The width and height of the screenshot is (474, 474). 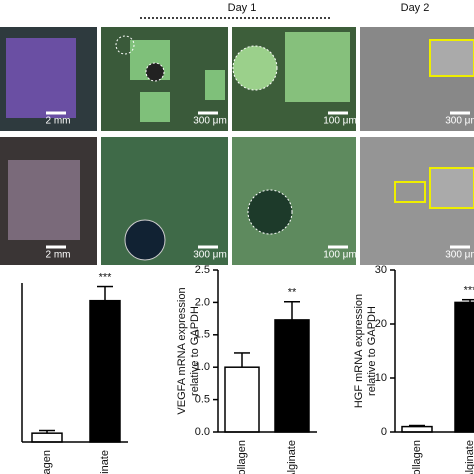 What do you see at coordinates (359, 351) in the screenshot?
I see `y-axis-label: HGF mRNA expression` at bounding box center [359, 351].